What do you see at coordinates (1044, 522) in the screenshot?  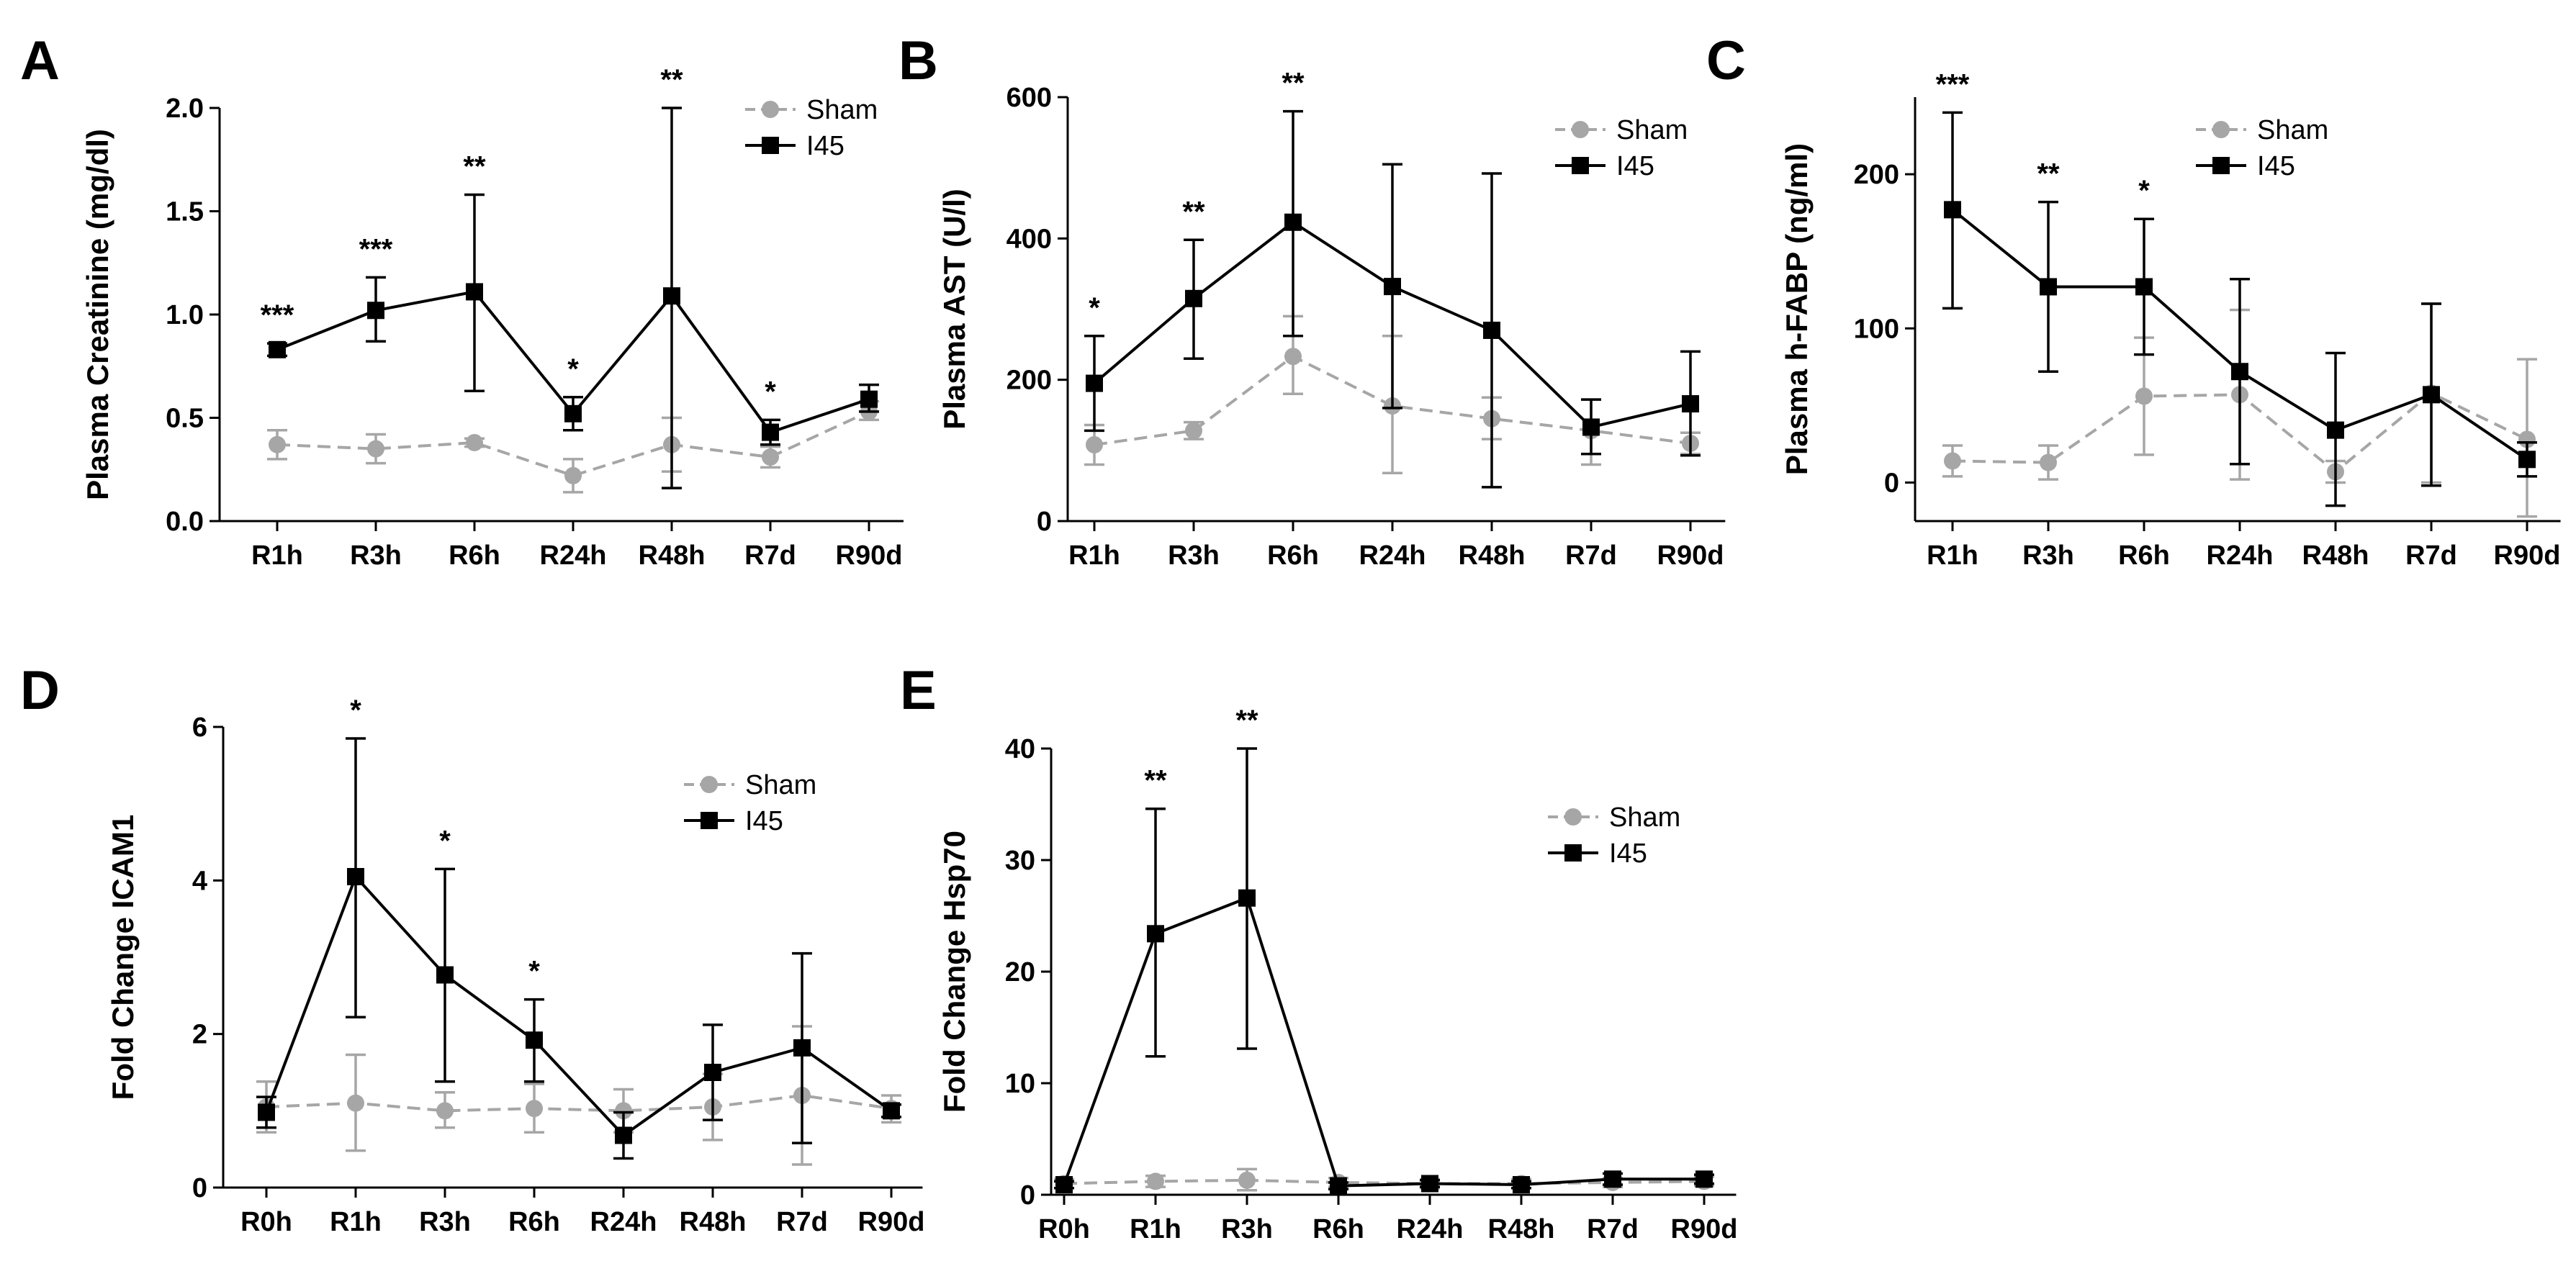 I see `y-tick-label: 0` at bounding box center [1044, 522].